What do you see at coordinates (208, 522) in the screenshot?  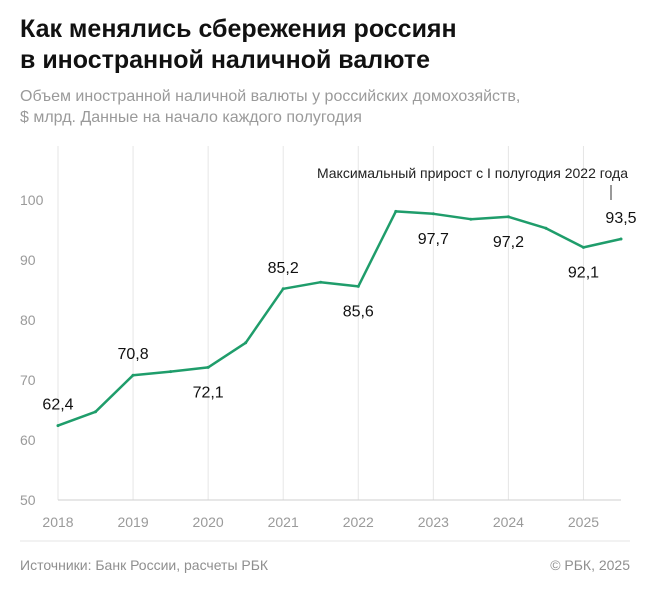 I see `x-tick-label: 2020` at bounding box center [208, 522].